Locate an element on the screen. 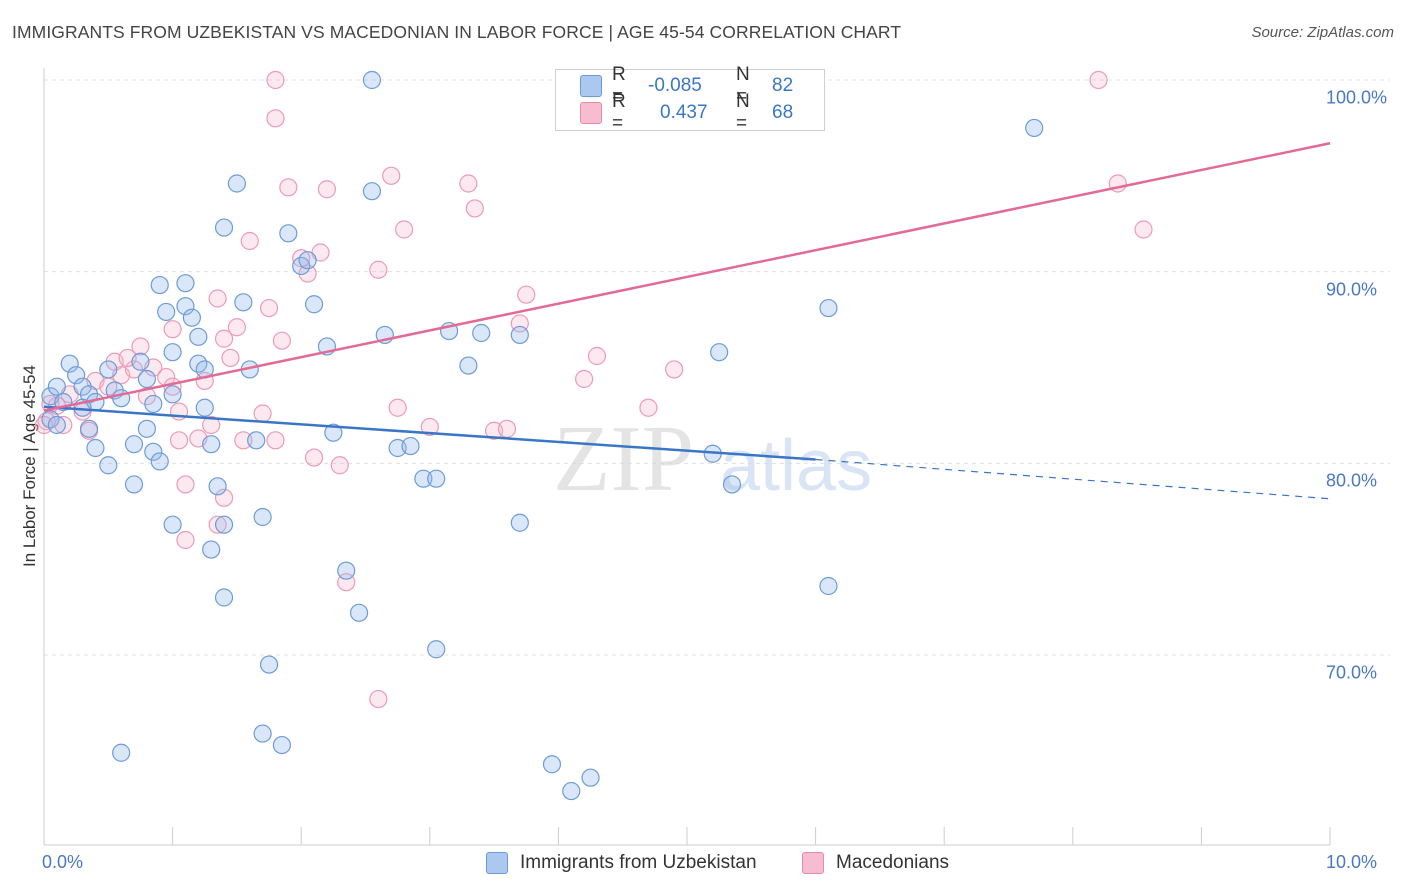  trend-line-uzbekistan is located at coordinates (429, 433).